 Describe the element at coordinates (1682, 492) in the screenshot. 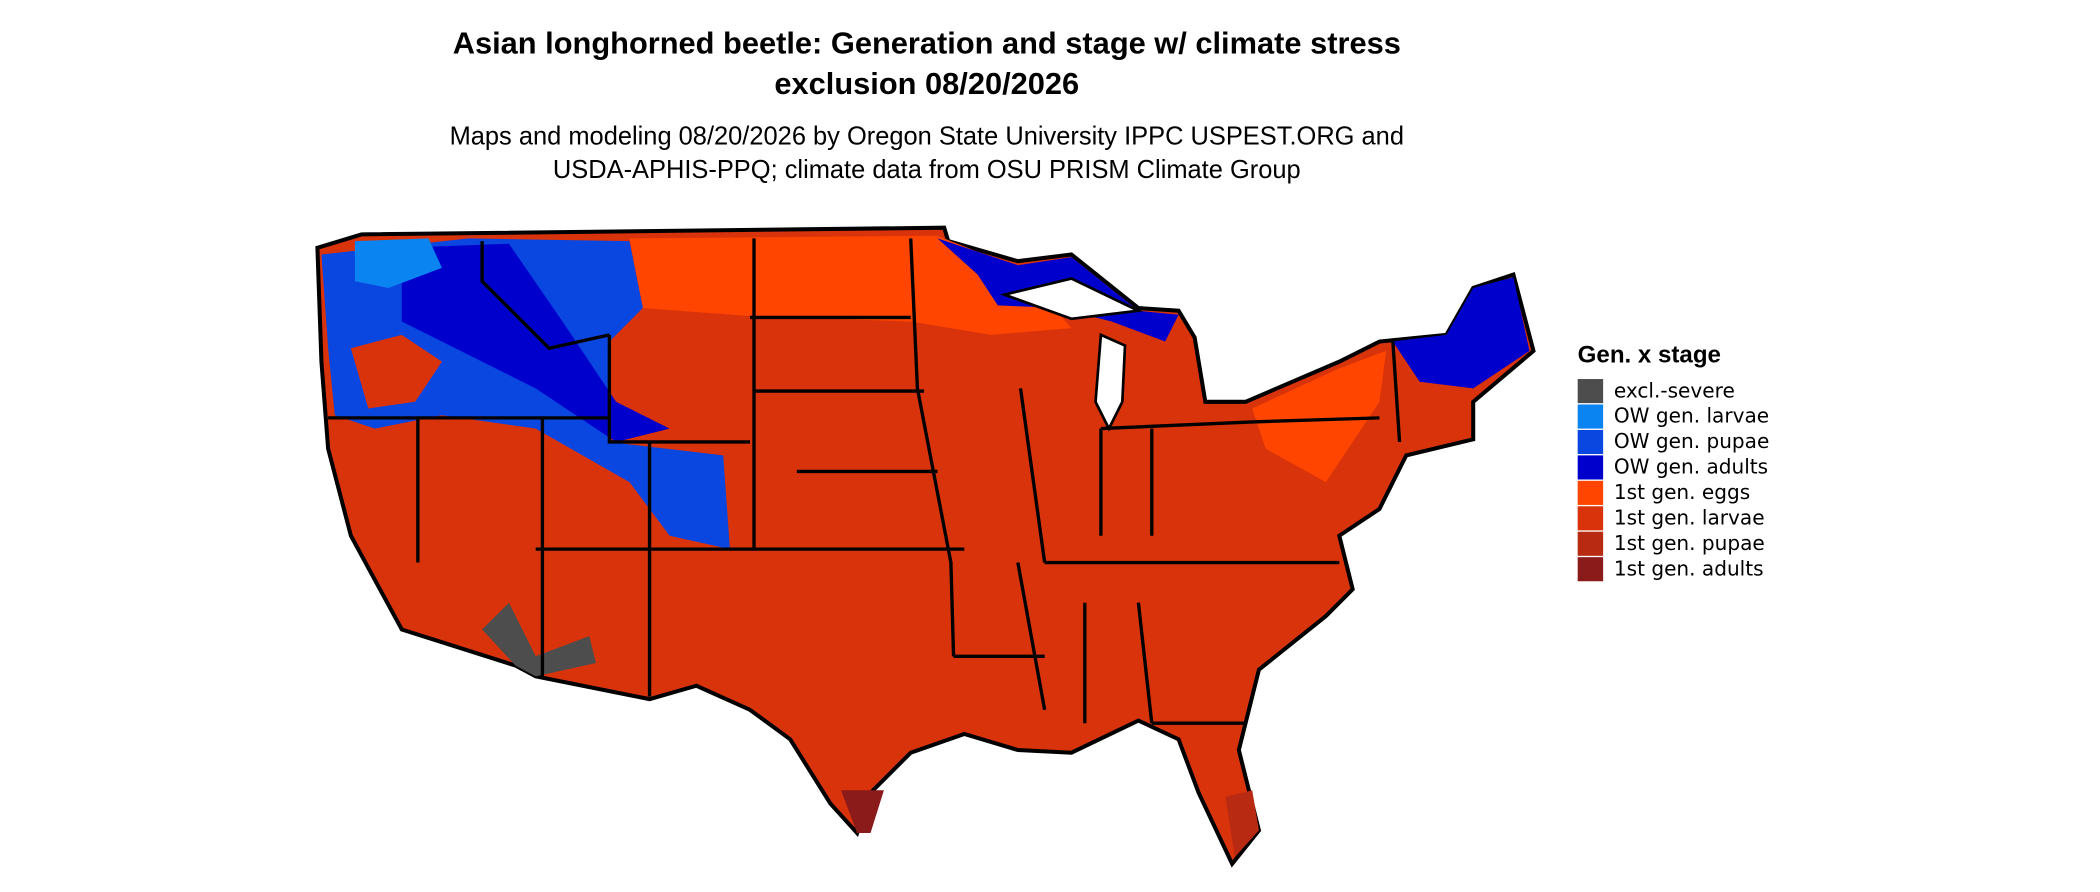

I see `legend-label: 1st gen. eggs` at that location.